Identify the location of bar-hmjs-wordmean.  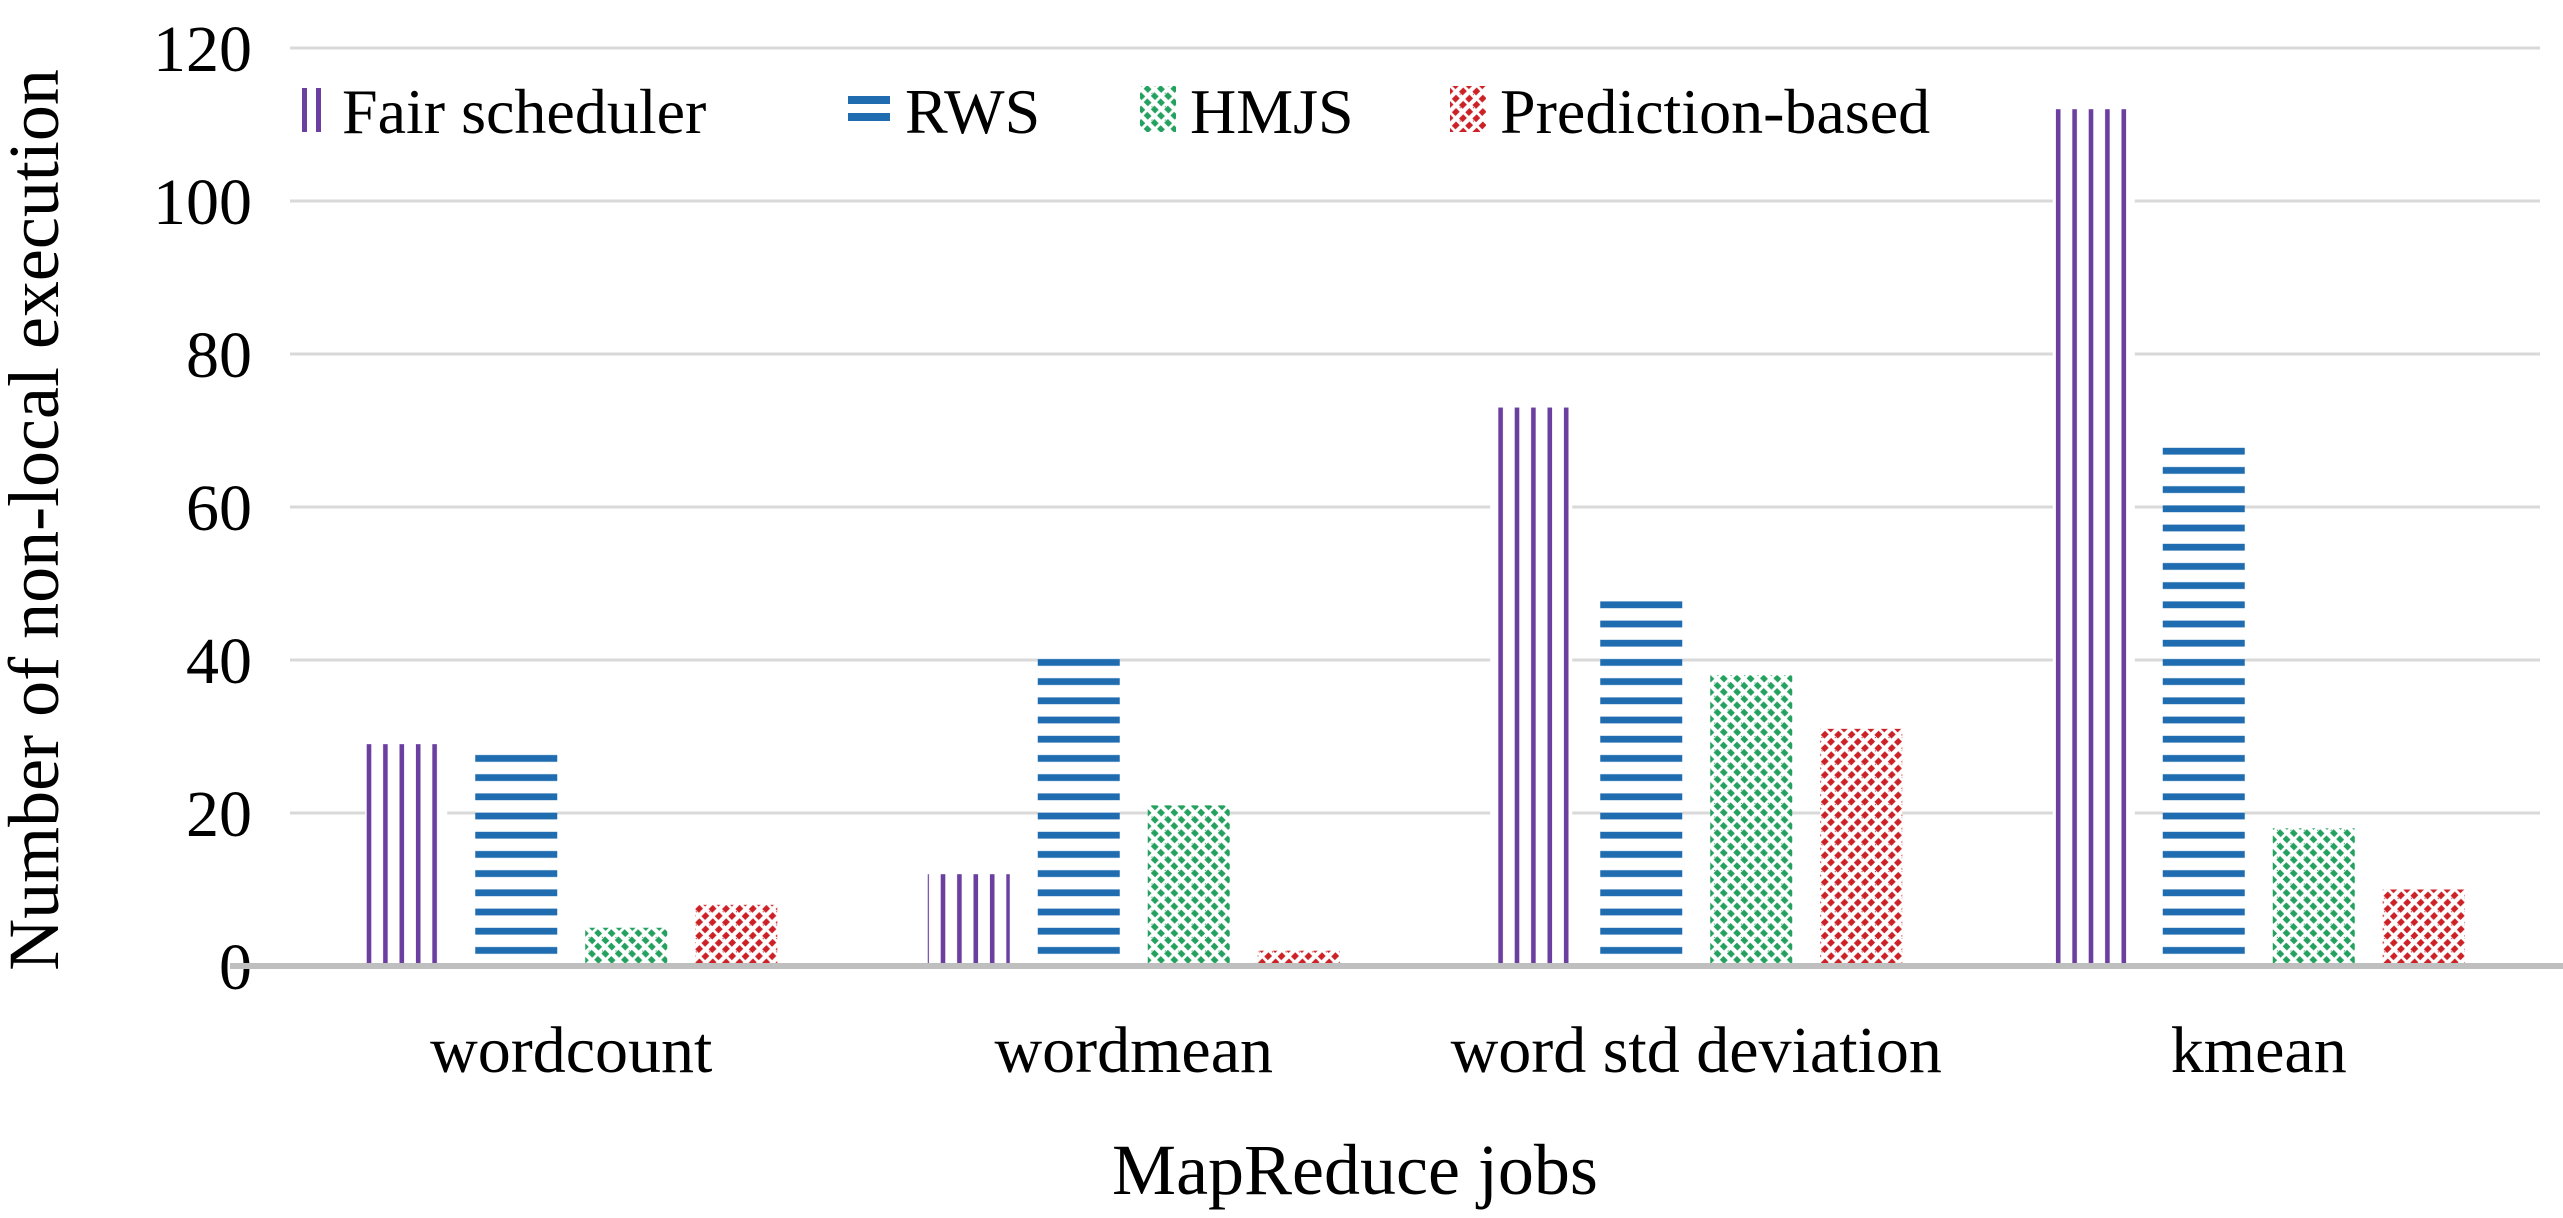
(1188, 885).